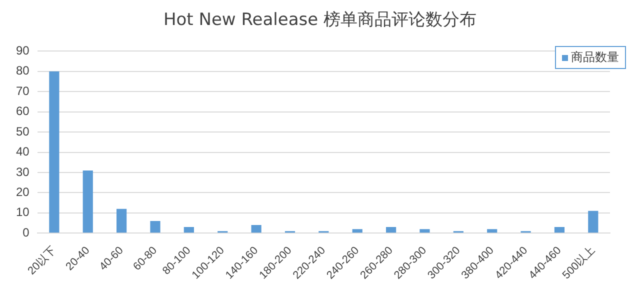  Describe the element at coordinates (23, 192) in the screenshot. I see `y-tick-label: 20` at that location.